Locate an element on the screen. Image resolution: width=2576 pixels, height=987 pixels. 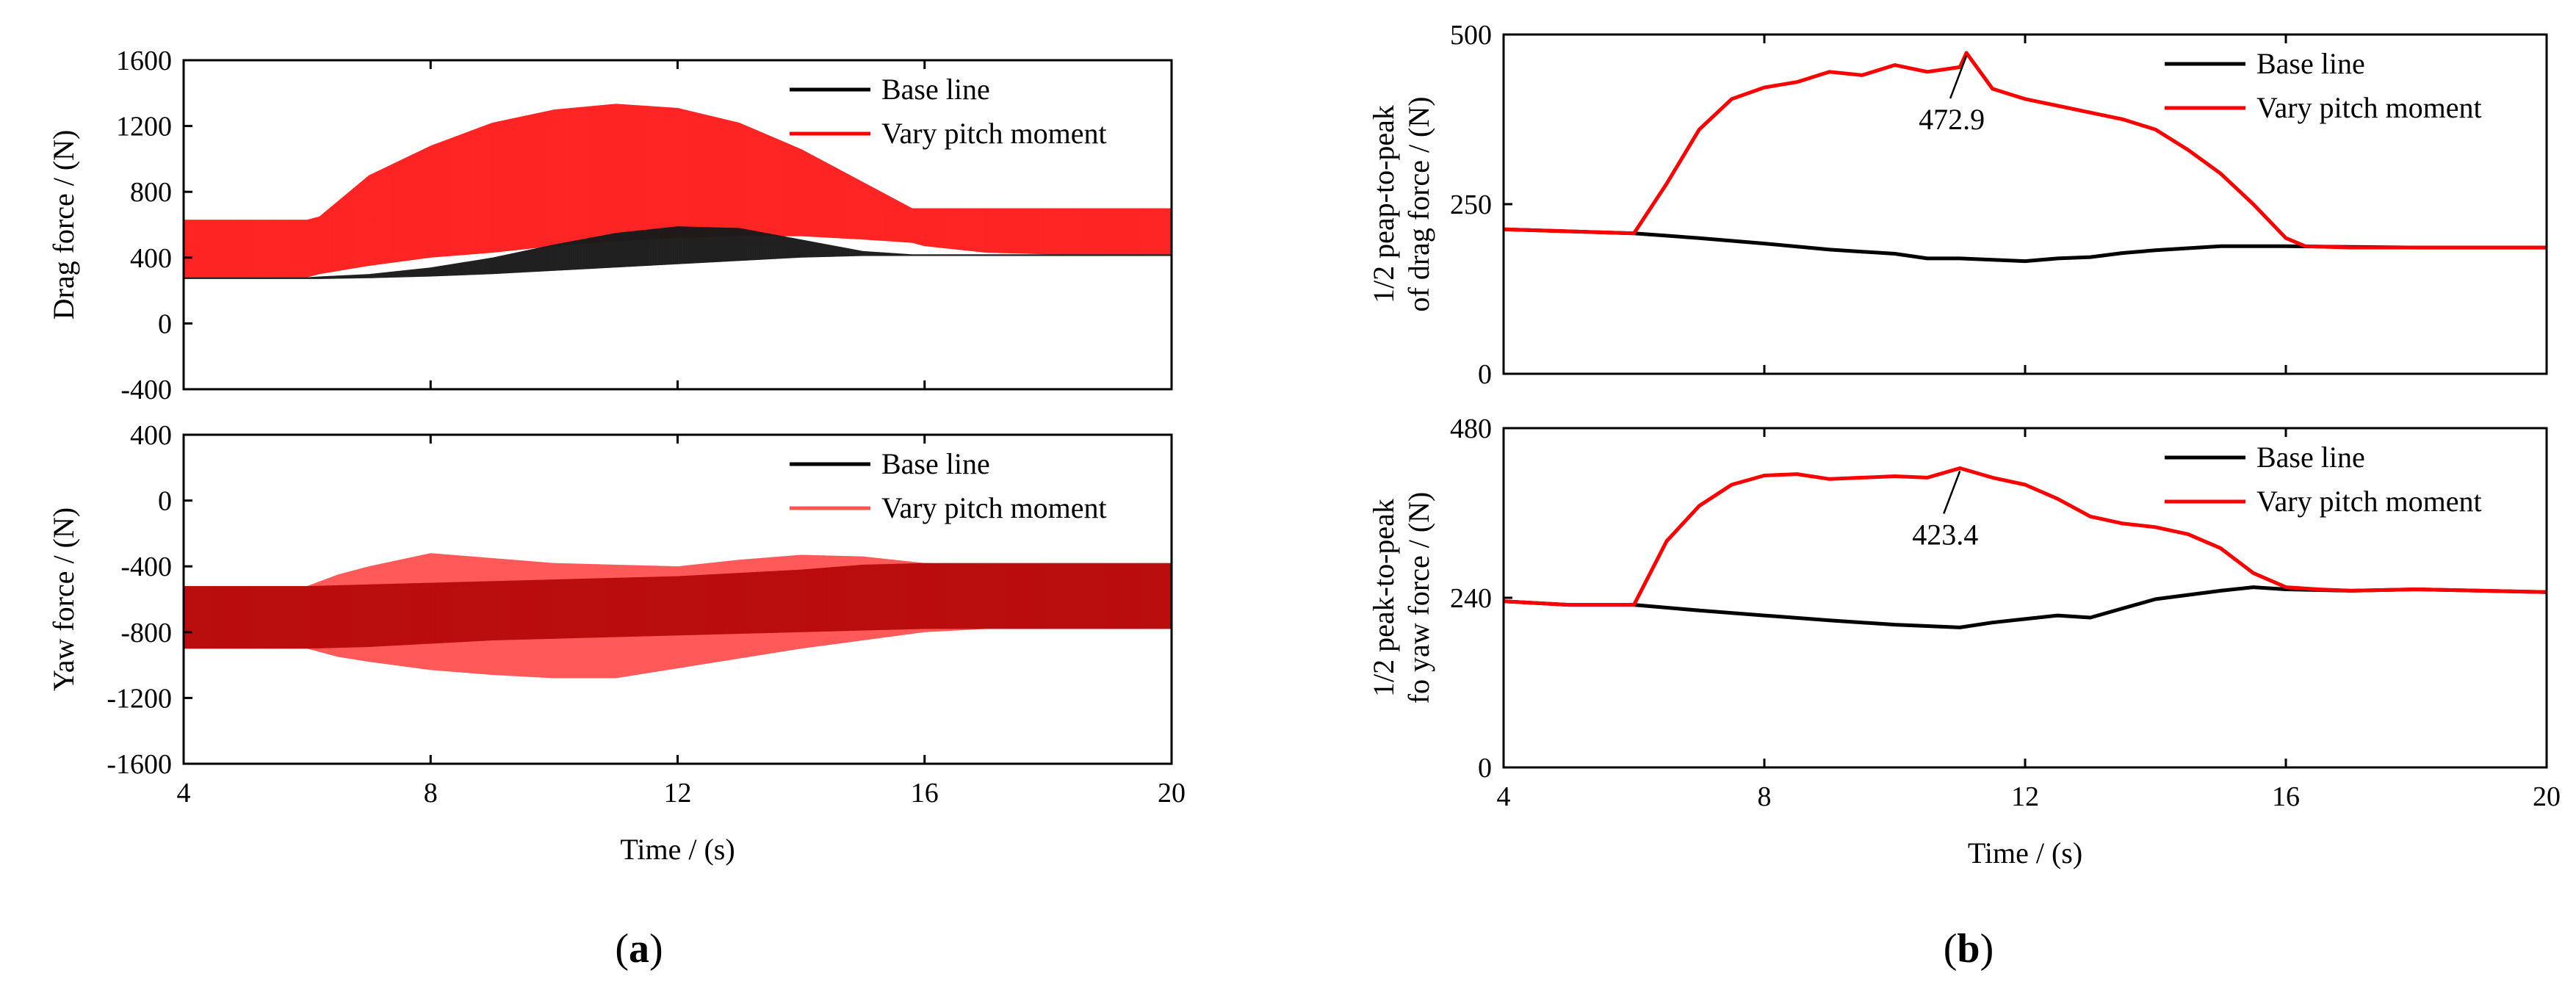
panel-label: (a) is located at coordinates (639, 949).